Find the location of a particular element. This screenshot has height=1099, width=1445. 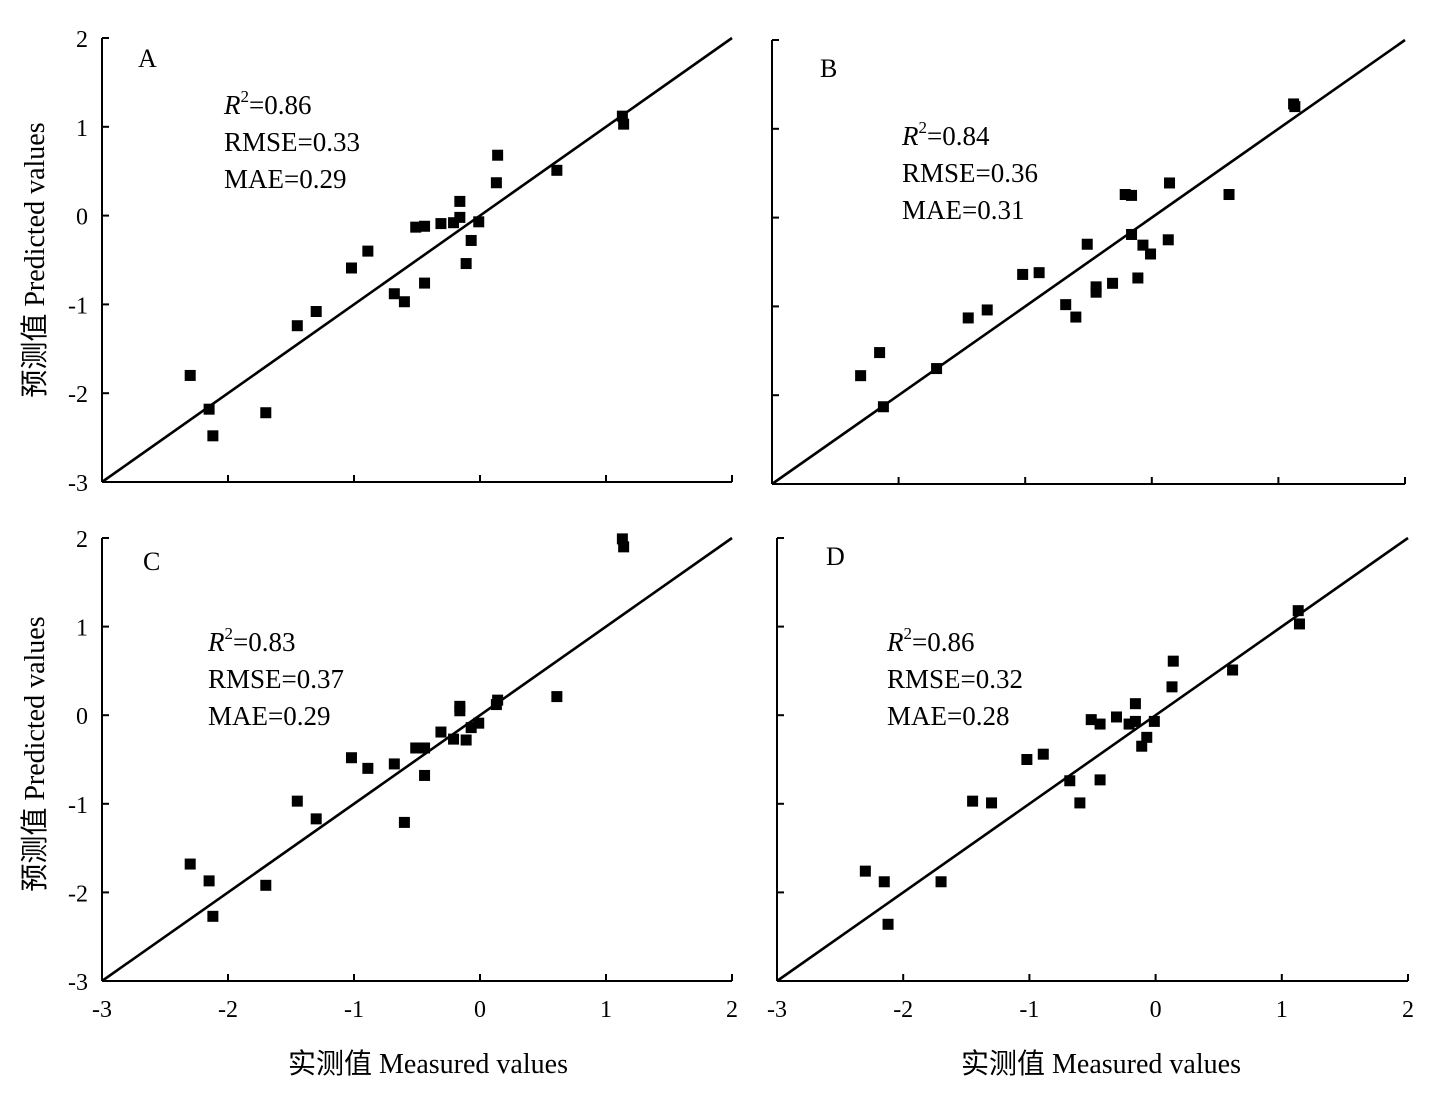

y-axis-title-bottom: 预测值 Predicted values is located at coordinates (35, 753).